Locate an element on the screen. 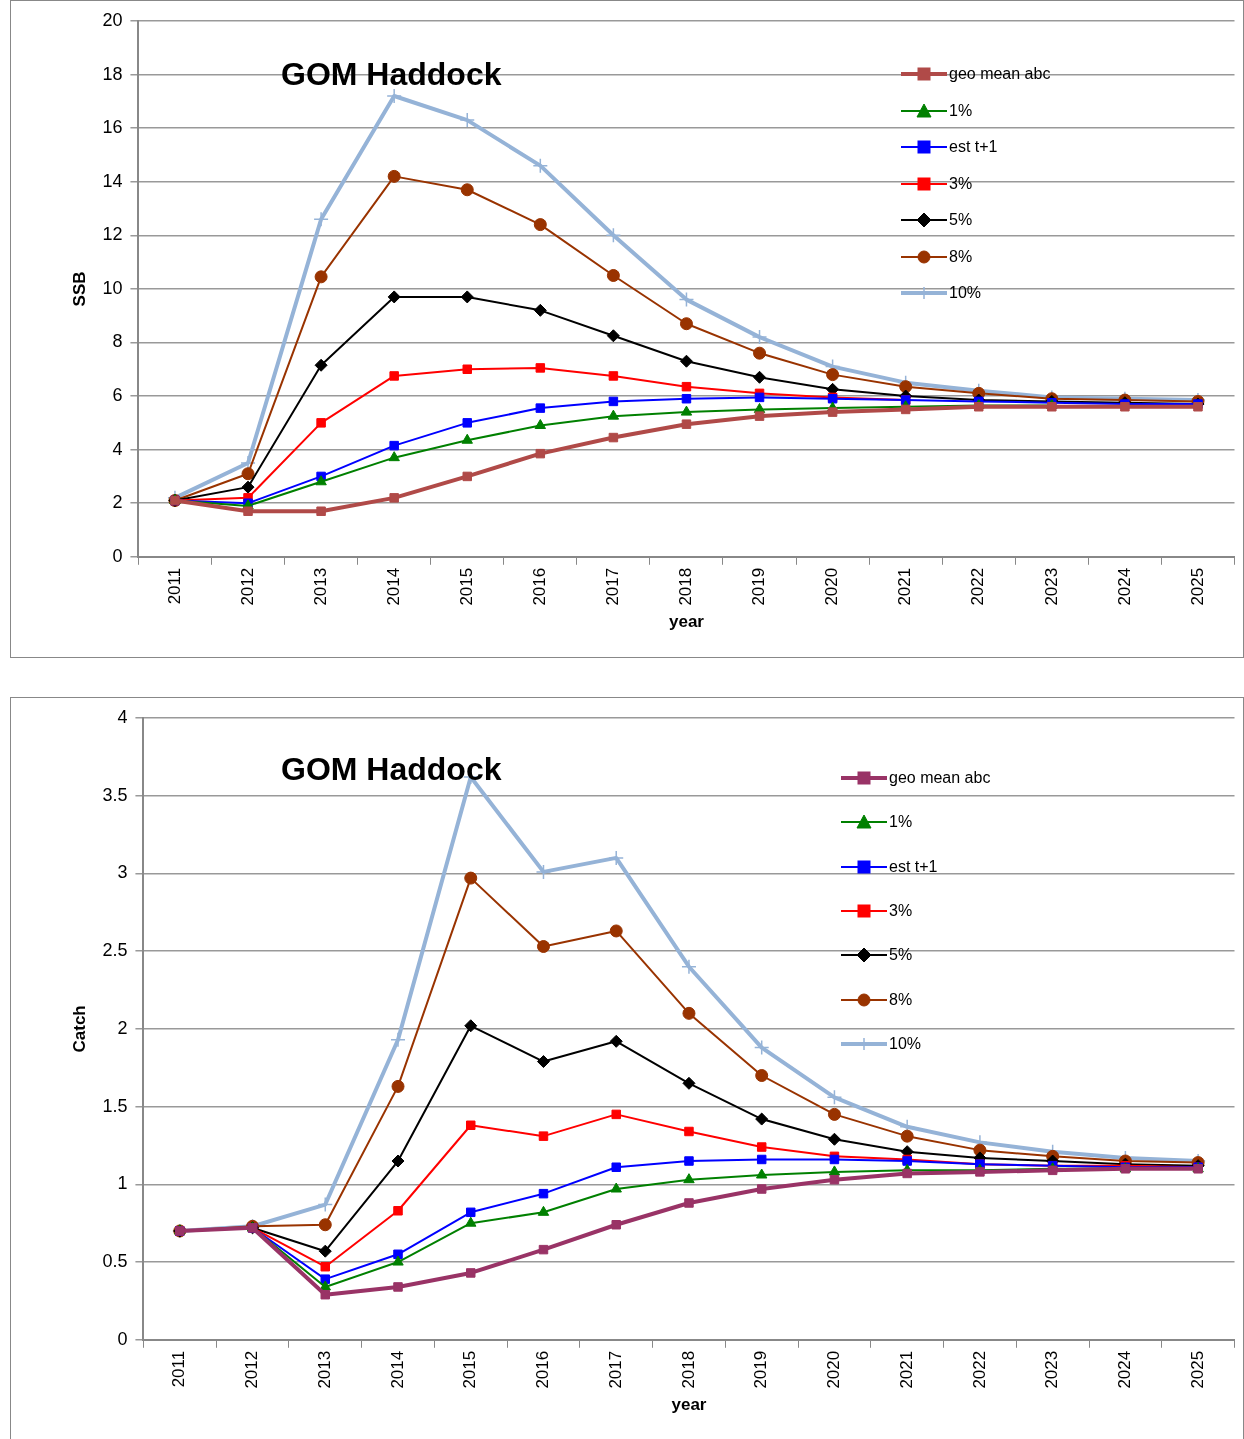 The image size is (1244, 1439). y-axis-title: Catch is located at coordinates (79, 1029).